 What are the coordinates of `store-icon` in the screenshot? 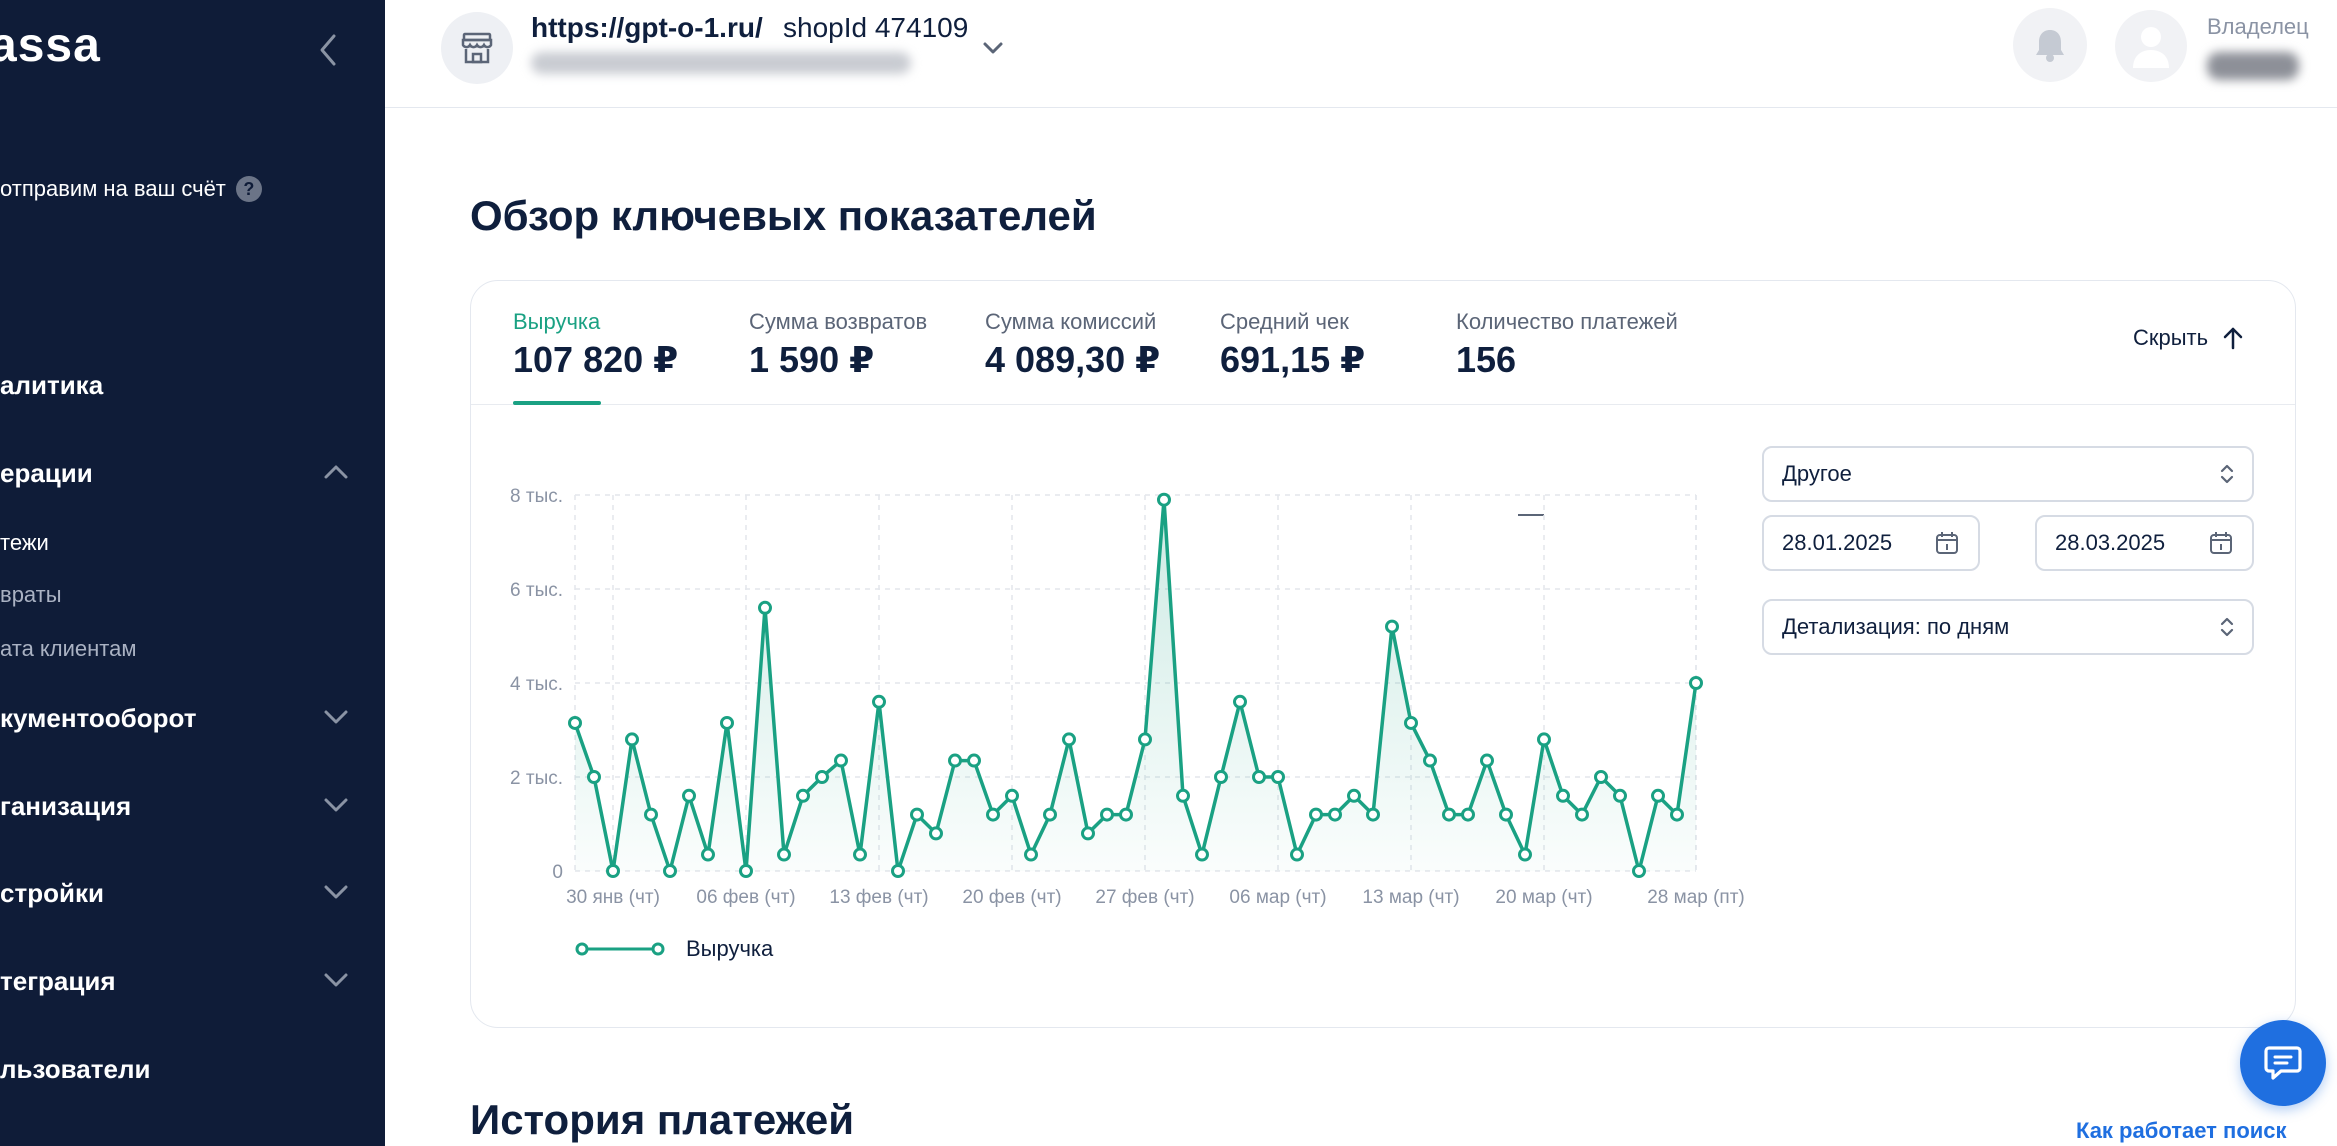 It's located at (477, 48).